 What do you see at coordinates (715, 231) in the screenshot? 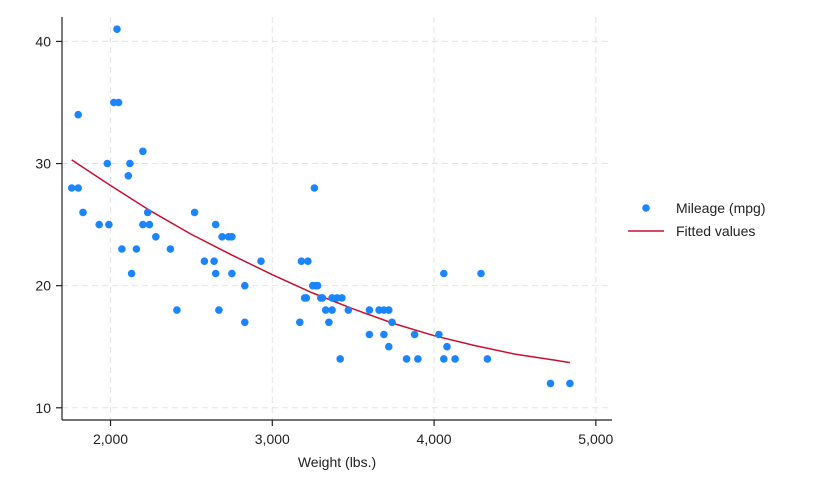
I see `legend-label: Fitted values` at bounding box center [715, 231].